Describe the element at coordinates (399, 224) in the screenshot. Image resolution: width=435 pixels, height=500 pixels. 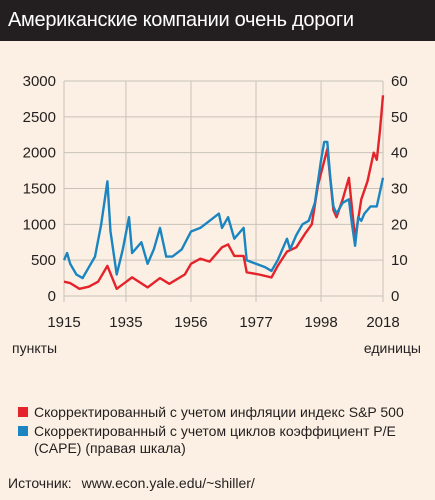
I see `y-right-tick-label: 20` at that location.